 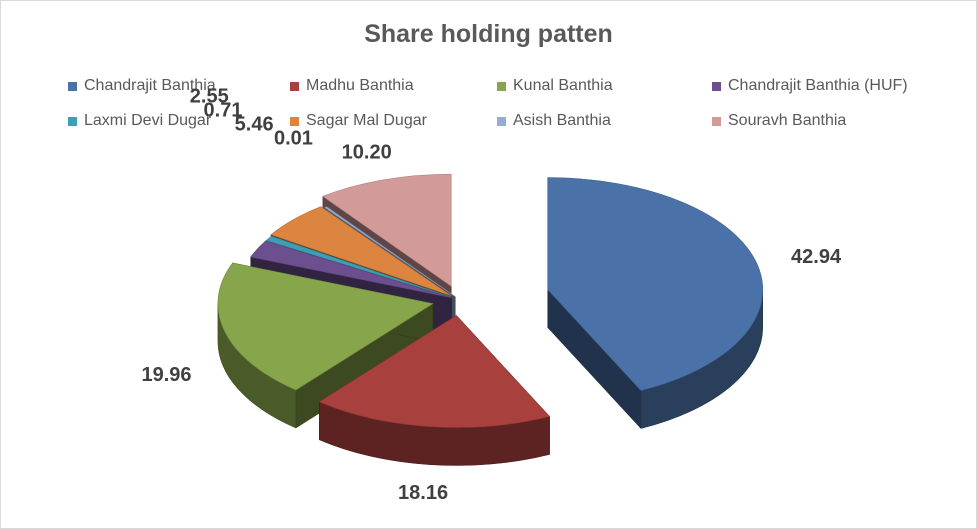 I want to click on data-label-kunal-banthia: 19.96, so click(x=166, y=375).